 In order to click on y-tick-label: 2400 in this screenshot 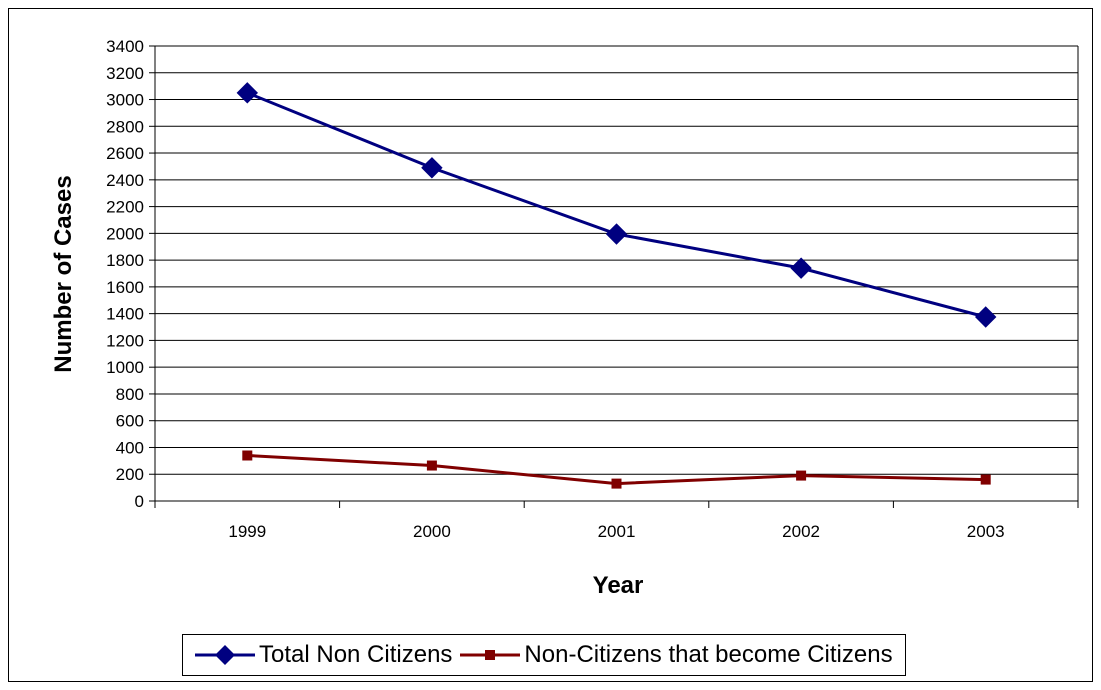, I will do `click(125, 180)`.